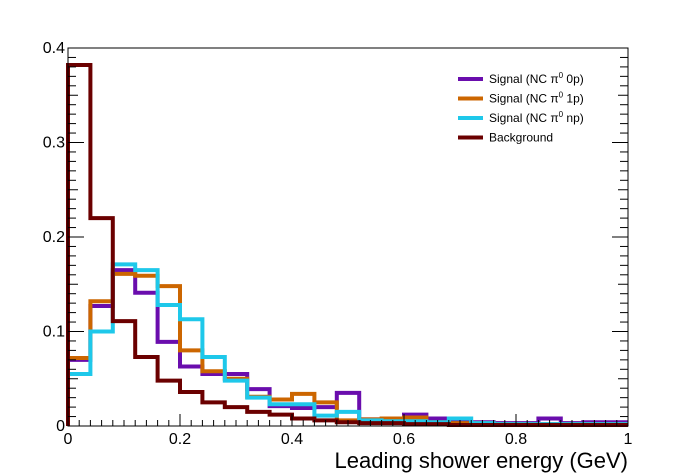  I want to click on y-tick-label: 0.1, so click(54, 332).